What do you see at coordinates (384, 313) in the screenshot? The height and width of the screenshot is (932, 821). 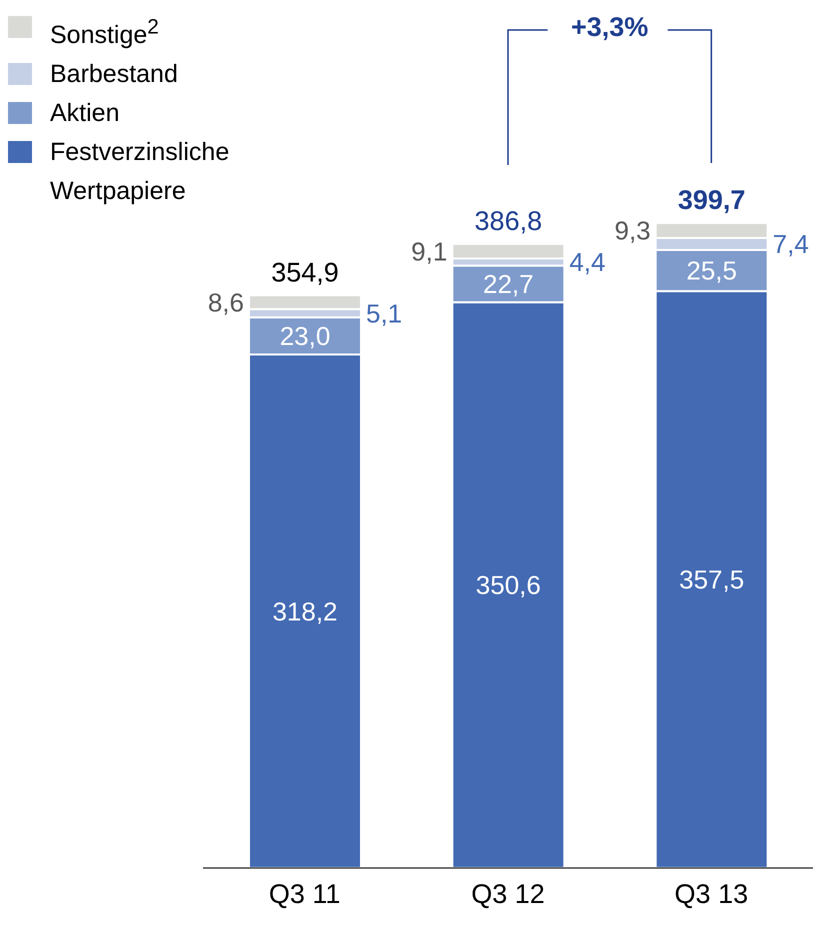 I see `data-label: 5,1` at bounding box center [384, 313].